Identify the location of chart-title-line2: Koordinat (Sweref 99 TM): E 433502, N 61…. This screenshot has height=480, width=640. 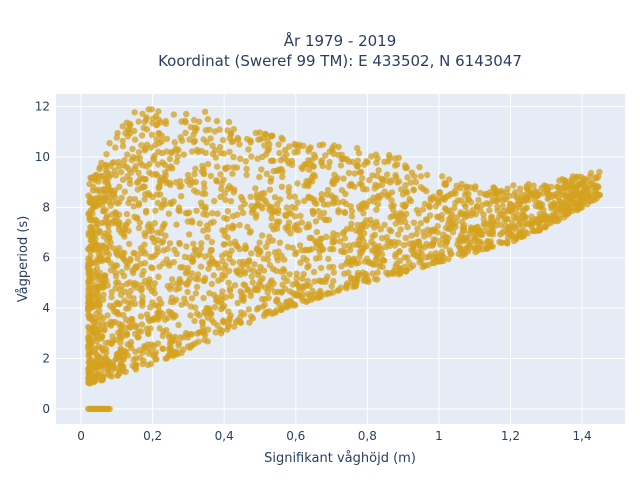
(340, 61).